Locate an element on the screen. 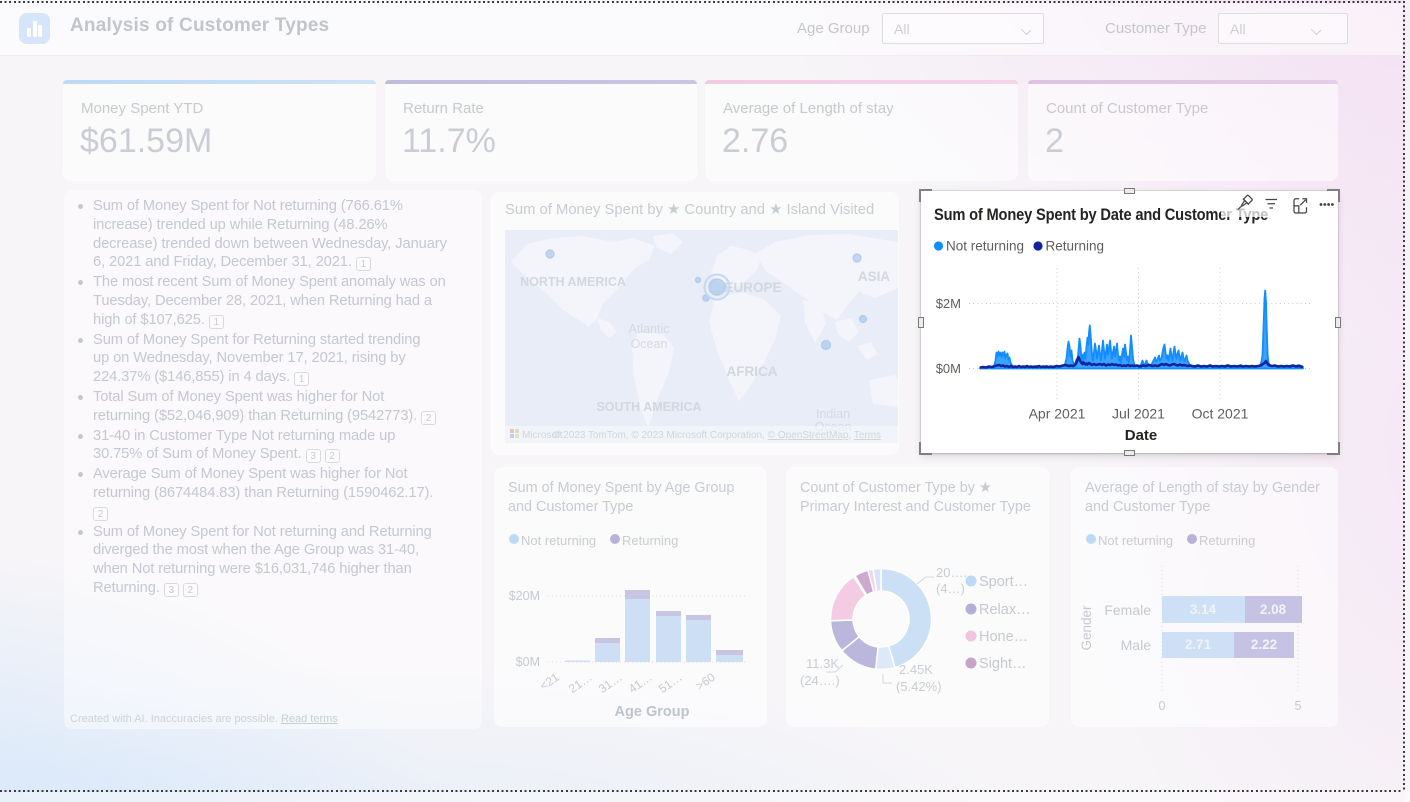  svg-text: $2M is located at coordinates (948, 303).